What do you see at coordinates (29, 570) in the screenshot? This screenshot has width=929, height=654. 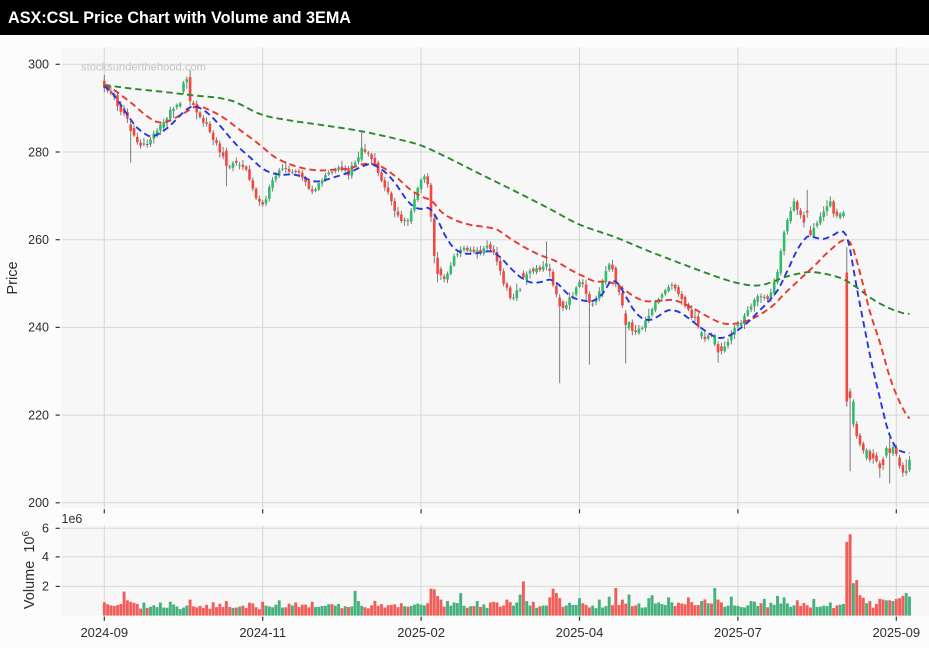 I see `svg-text: Volume 106` at bounding box center [29, 570].